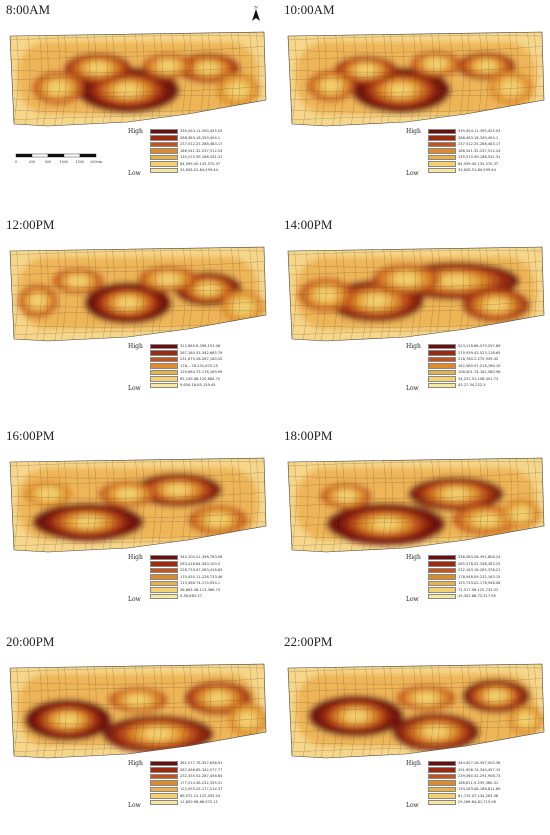 This screenshot has height=835, width=550. What do you see at coordinates (64, 162) in the screenshot?
I see `svg-text: 1000` at bounding box center [64, 162].